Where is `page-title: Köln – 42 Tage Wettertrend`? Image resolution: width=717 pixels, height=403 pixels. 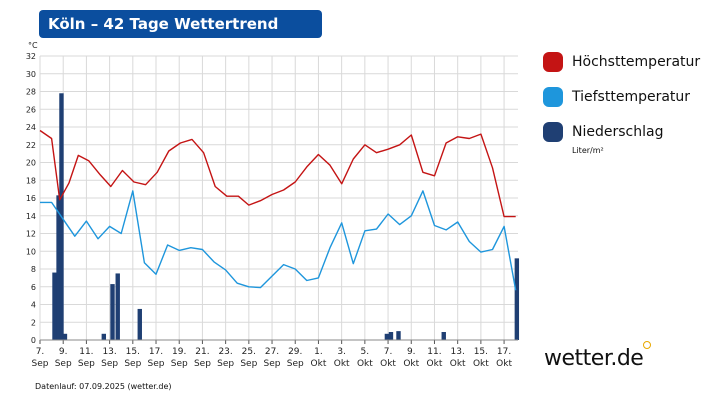
page-title: Köln – 42 Tage Wettertrend is located at coordinates (180, 24).